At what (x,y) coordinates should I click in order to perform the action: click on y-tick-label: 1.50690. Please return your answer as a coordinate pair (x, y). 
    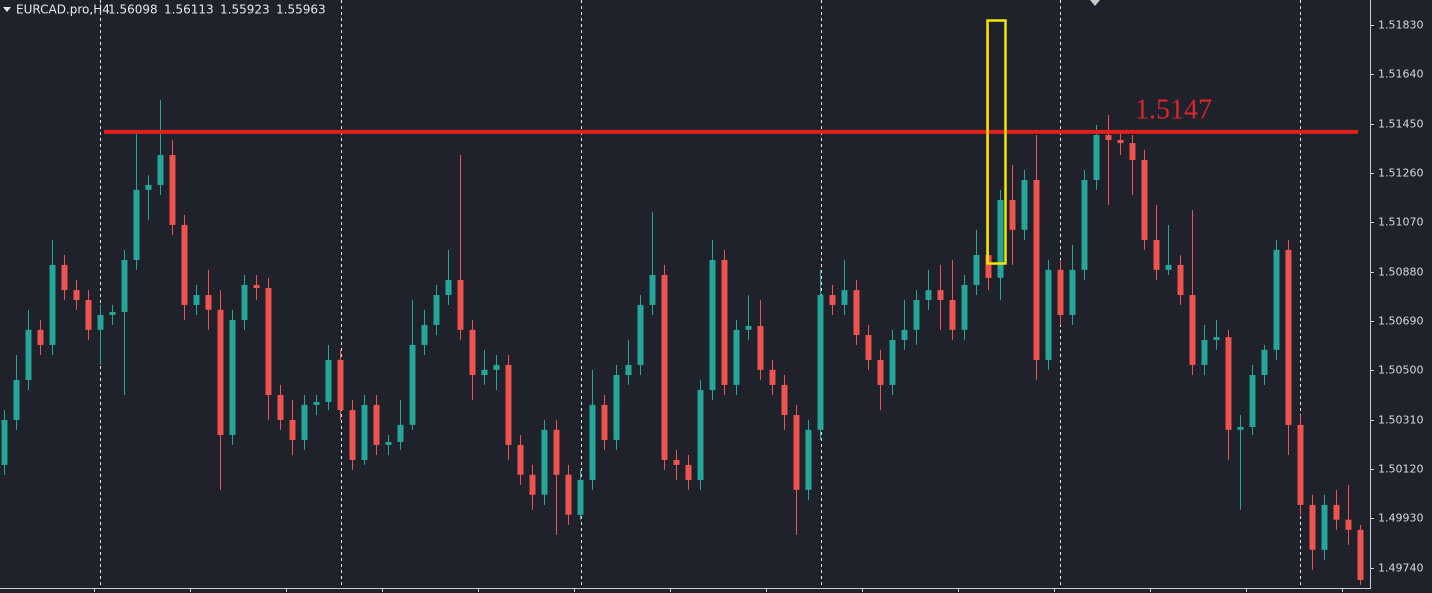
    Looking at the image, I should click on (1401, 321).